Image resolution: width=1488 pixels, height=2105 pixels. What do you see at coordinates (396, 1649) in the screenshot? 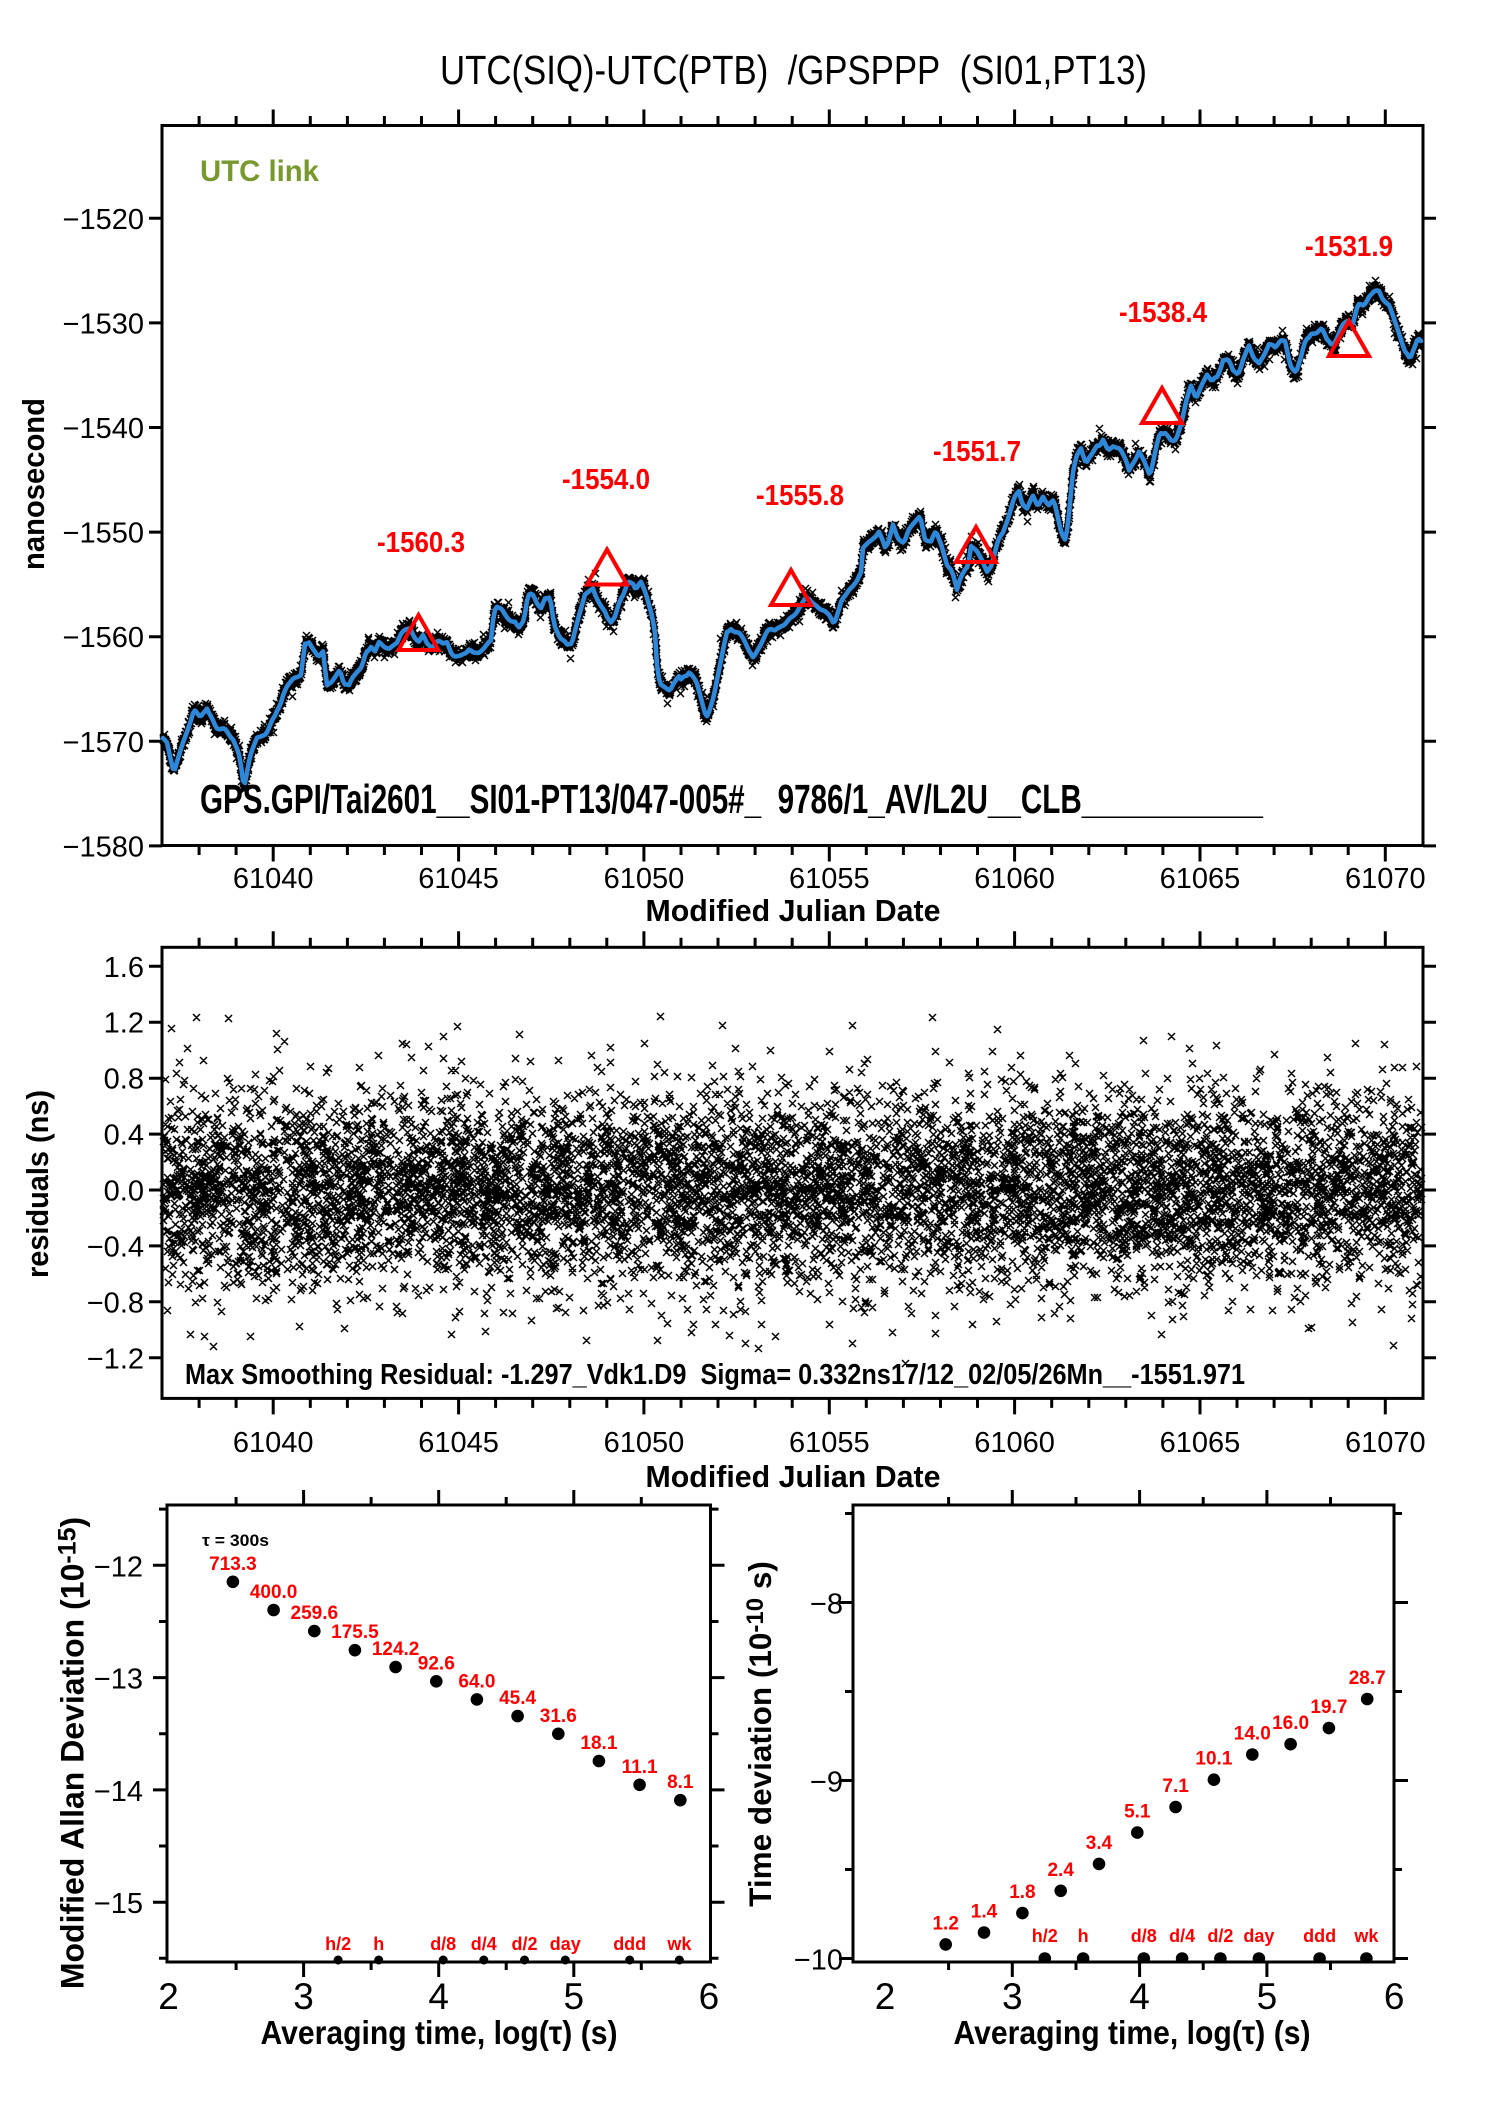
I see `svg-text: 124.2` at bounding box center [396, 1649].